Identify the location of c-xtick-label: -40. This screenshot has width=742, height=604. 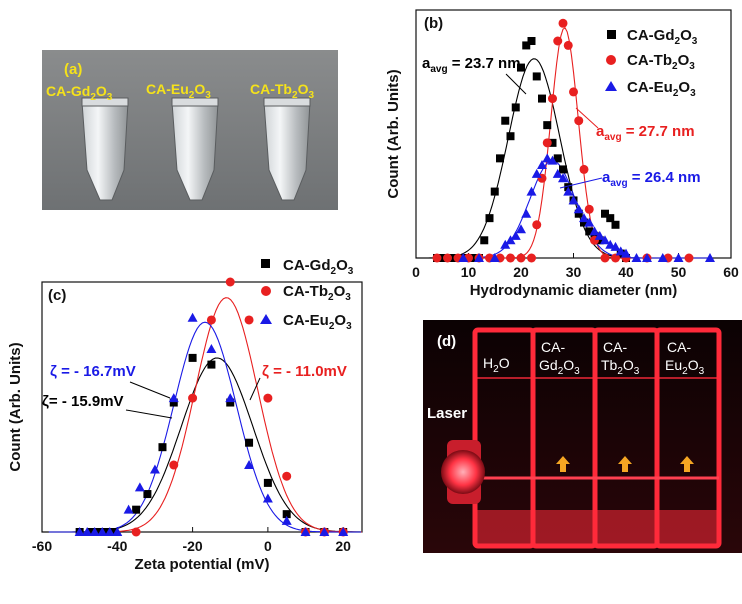
(117, 546).